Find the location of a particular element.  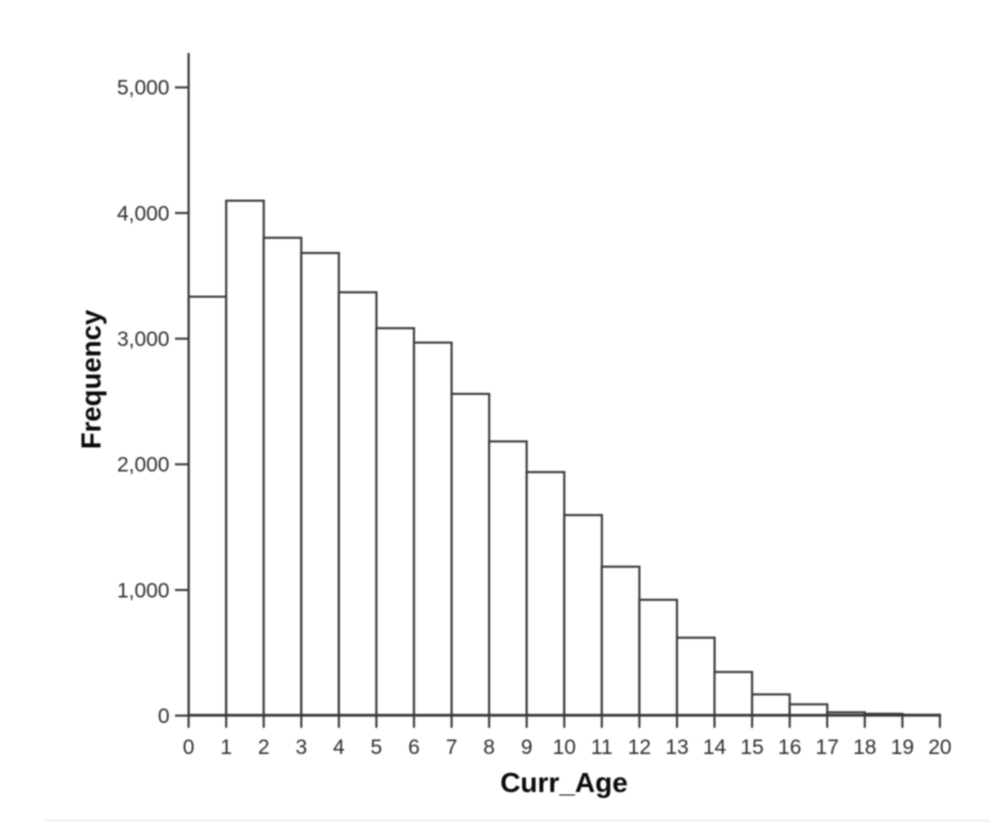

svg-text: 1 is located at coordinates (226, 747).